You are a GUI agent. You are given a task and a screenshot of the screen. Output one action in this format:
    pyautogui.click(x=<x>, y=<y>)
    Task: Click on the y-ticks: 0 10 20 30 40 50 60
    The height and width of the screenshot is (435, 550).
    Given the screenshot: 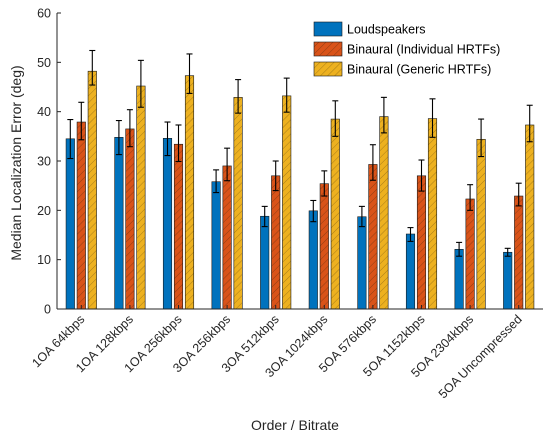 What is the action you would take?
    pyautogui.click(x=49, y=162)
    